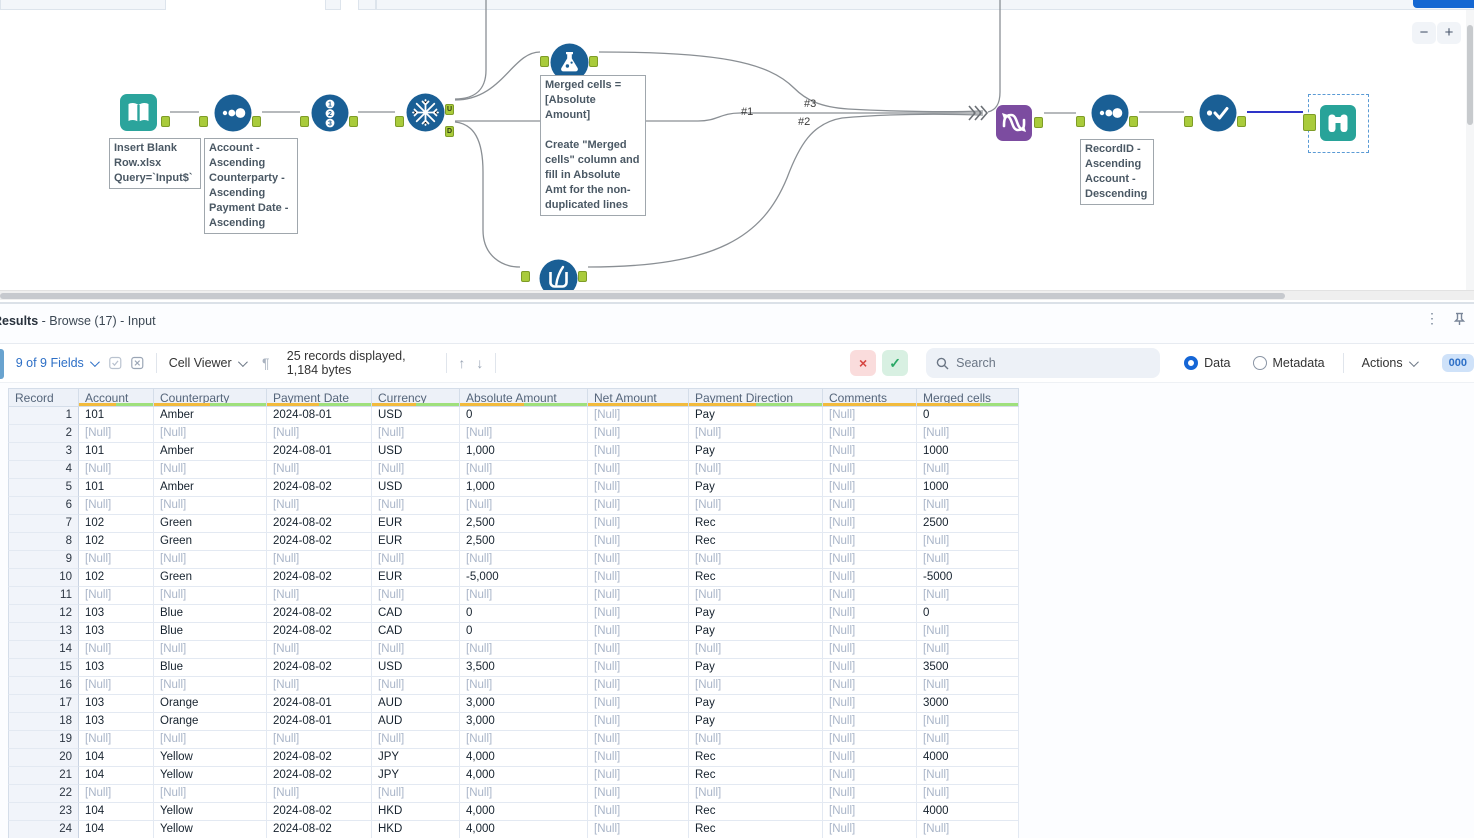  What do you see at coordinates (1449, 33) in the screenshot?
I see `zoom-in-button: +` at bounding box center [1449, 33].